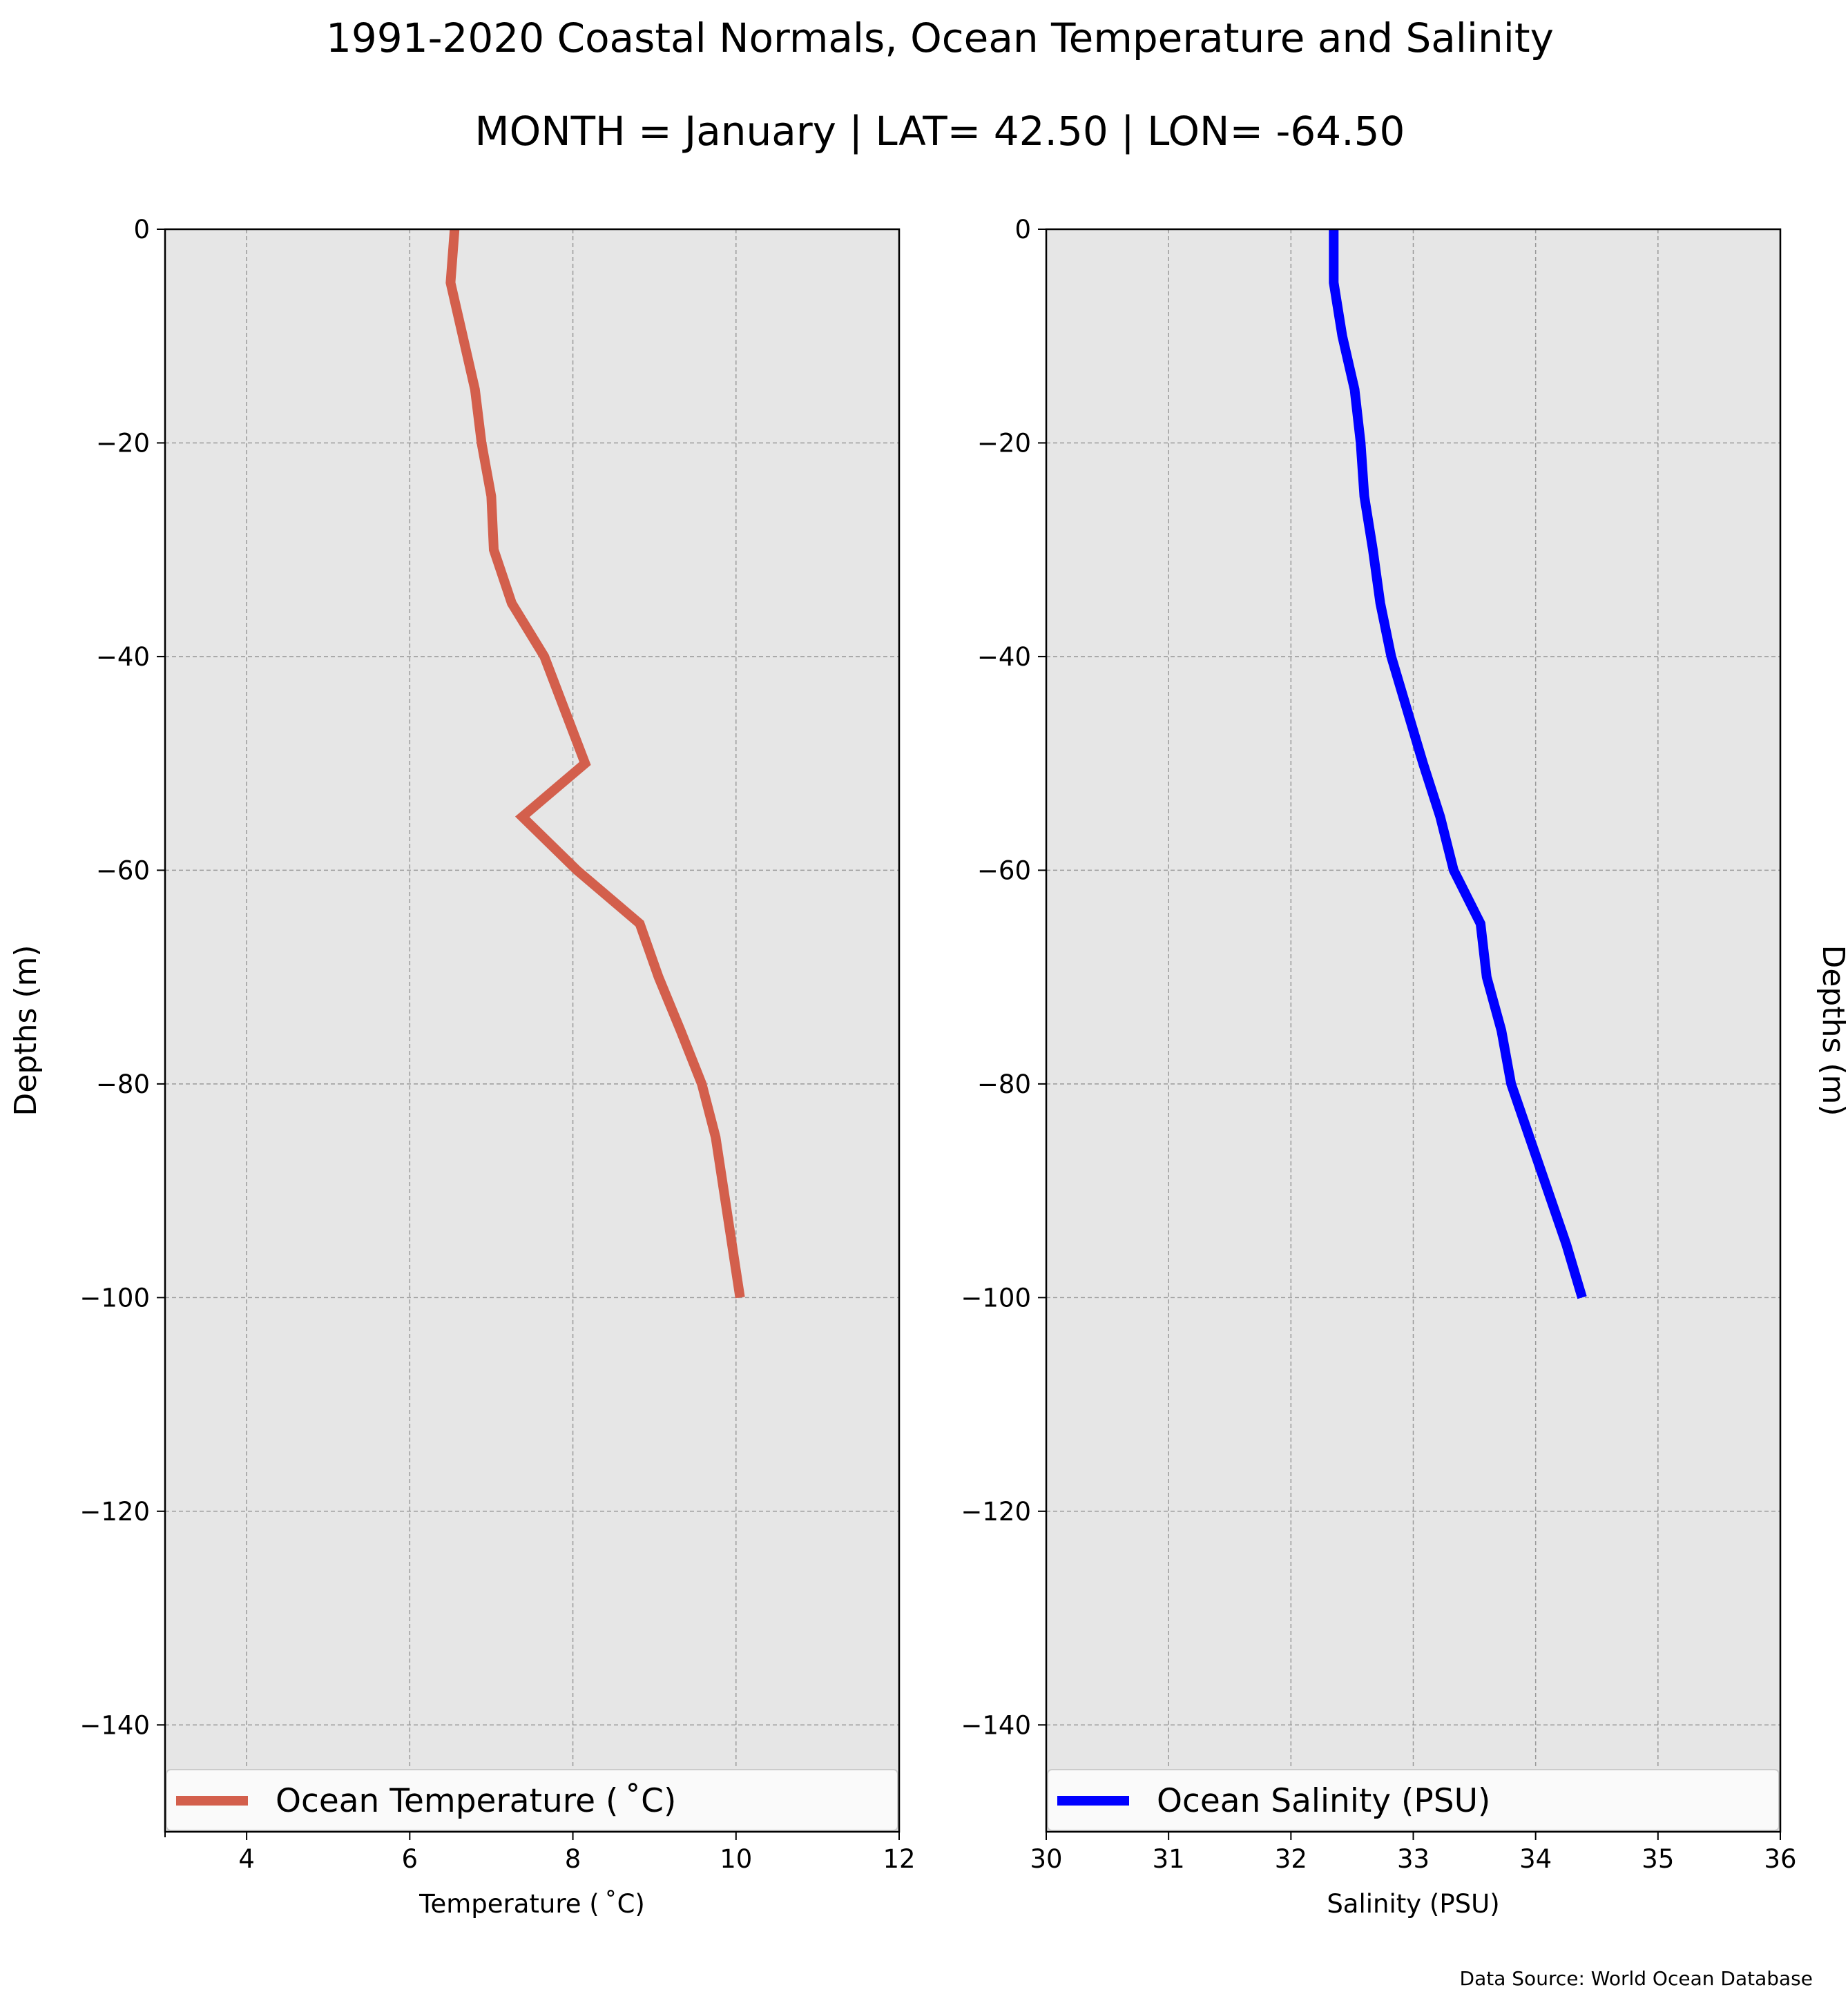 Image resolution: width=1848 pixels, height=2003 pixels. What do you see at coordinates (1413, 1904) in the screenshot?
I see `x-axis-label: Salinity (PSU)` at bounding box center [1413, 1904].